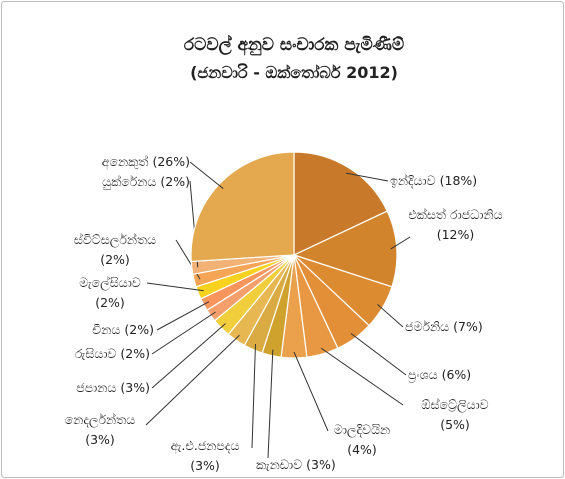  What do you see at coordinates (455, 424) in the screenshot?
I see `value-label: (5%)` at bounding box center [455, 424].